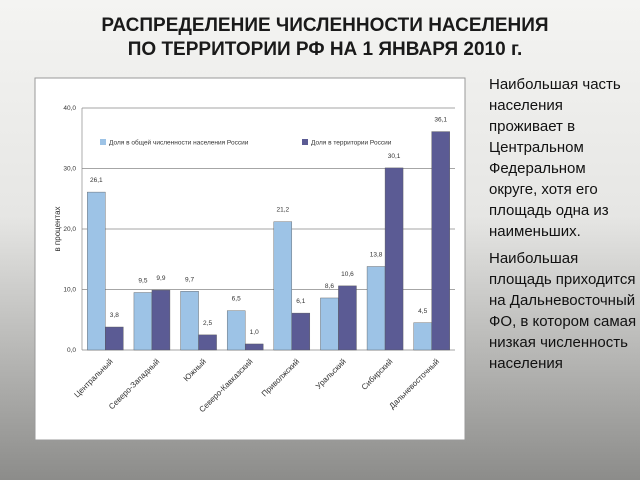  I want to click on value-label: 10,6, so click(347, 274).